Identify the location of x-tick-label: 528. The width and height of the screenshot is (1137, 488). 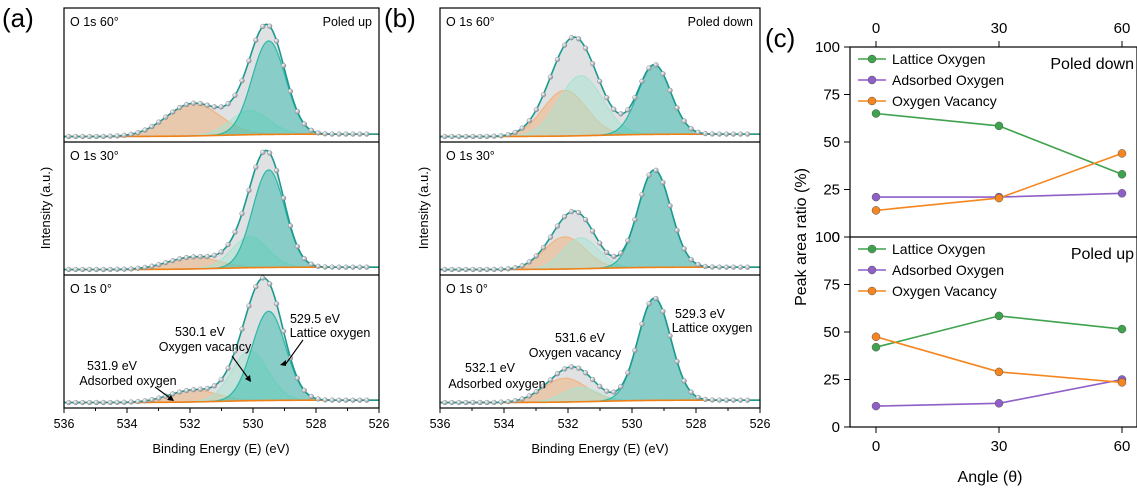
(316, 424).